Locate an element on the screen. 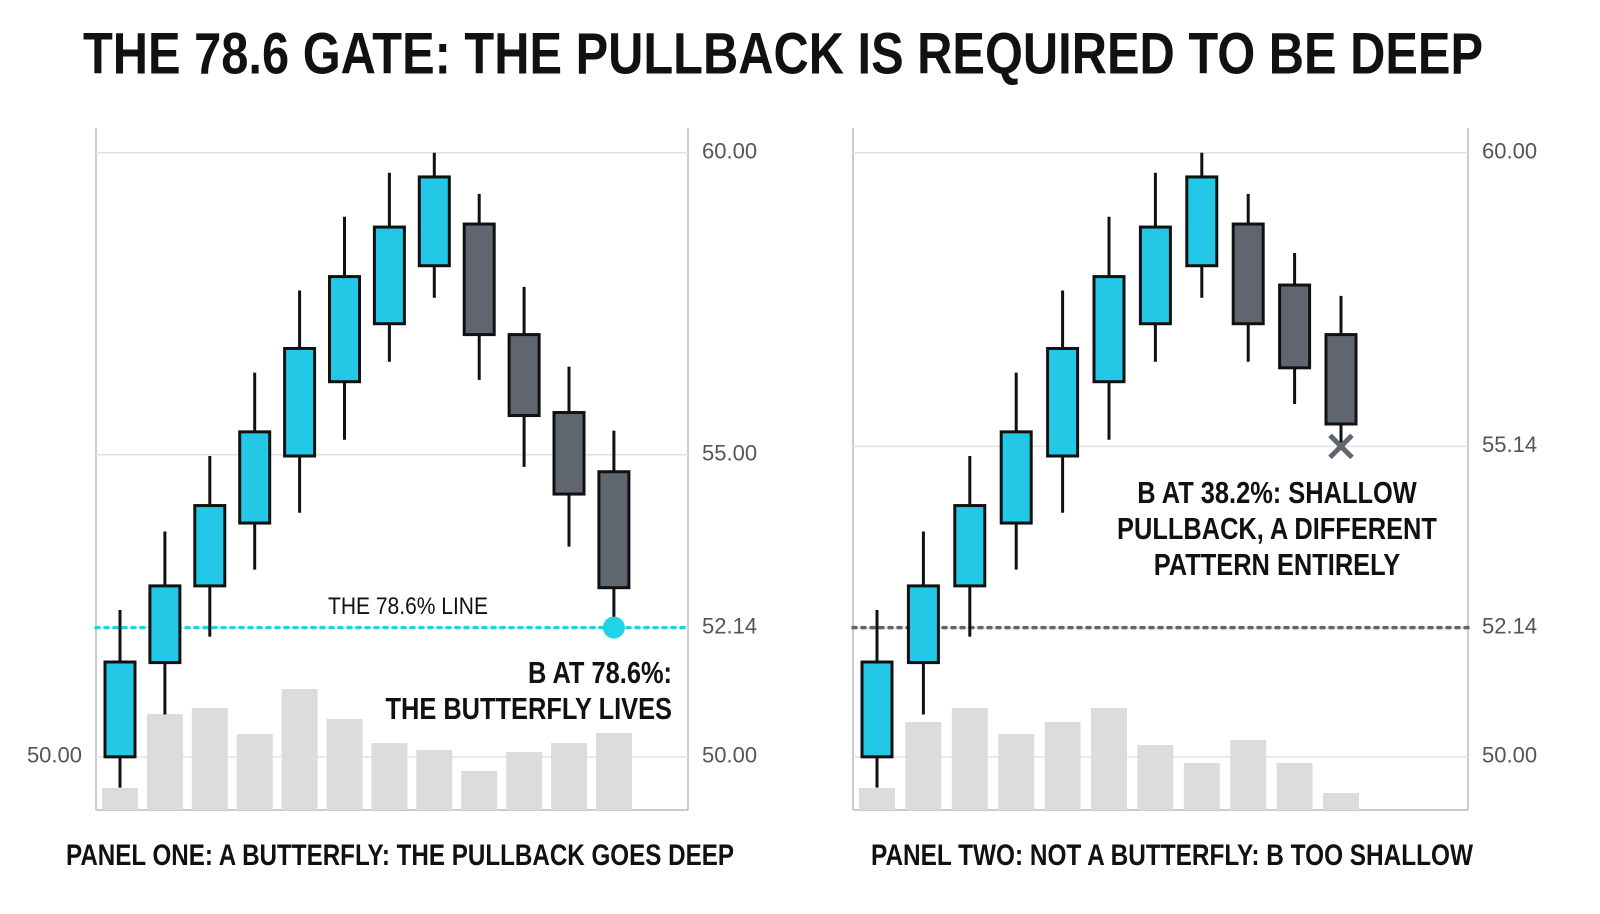 Image resolution: width=1600 pixels, height=914 pixels. annotation: B AT 38.2%: SHALLOW is located at coordinates (1277, 493).